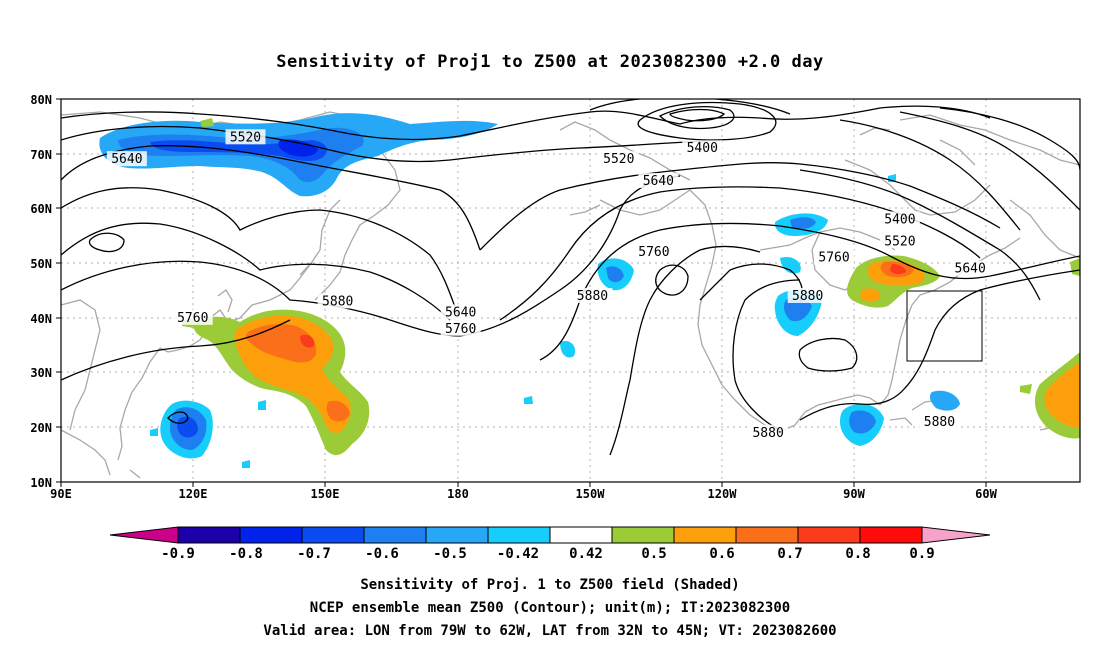 Image resolution: width=1100 pixels, height=650 pixels. What do you see at coordinates (41, 483) in the screenshot?
I see `lat-label: 10N` at bounding box center [41, 483].